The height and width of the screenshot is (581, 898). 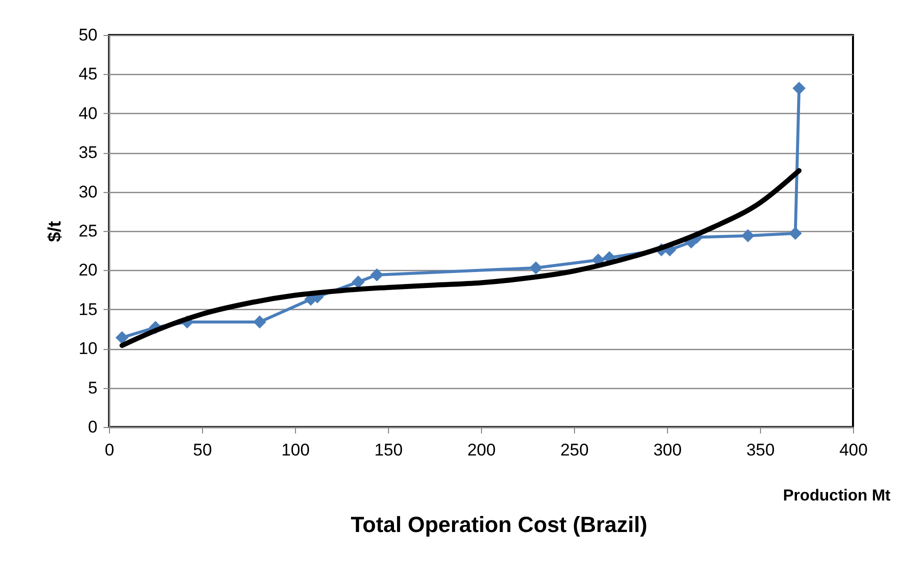 I want to click on x-tick-label: 0, so click(x=109, y=450).